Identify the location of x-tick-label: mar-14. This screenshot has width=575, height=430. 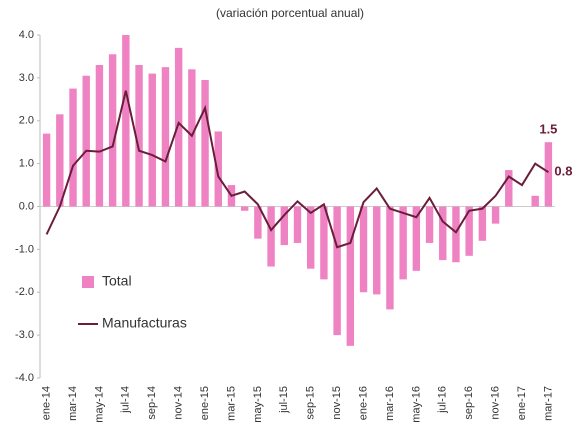
(73, 403).